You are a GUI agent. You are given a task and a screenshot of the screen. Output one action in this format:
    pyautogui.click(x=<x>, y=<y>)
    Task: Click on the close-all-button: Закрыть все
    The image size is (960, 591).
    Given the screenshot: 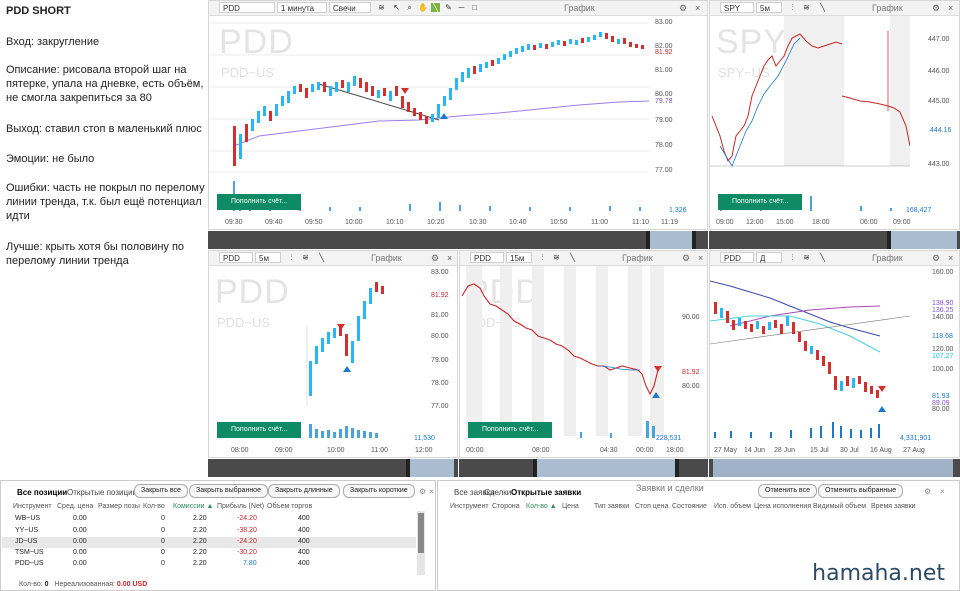 What is the action you would take?
    pyautogui.click(x=161, y=491)
    